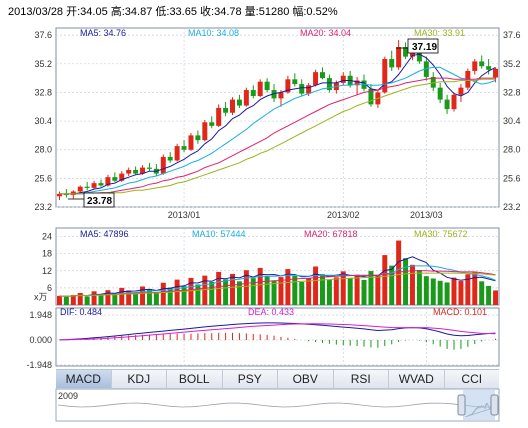 The height and width of the screenshot is (428, 528). I want to click on low-price-label: 23.78, so click(99, 201).